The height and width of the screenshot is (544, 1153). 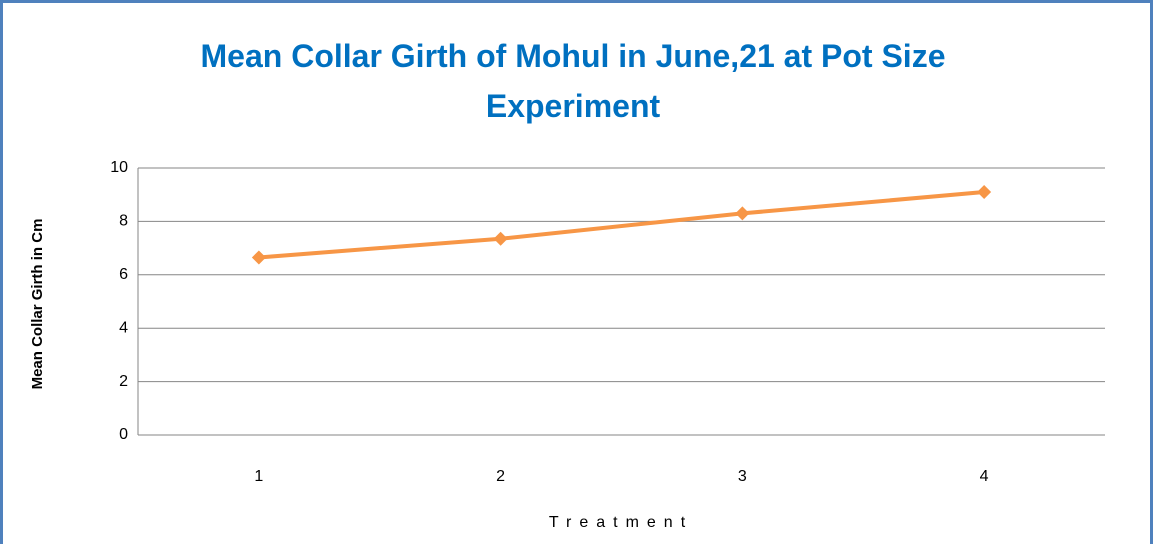 What do you see at coordinates (742, 476) in the screenshot?
I see `x-tick-label: 3` at bounding box center [742, 476].